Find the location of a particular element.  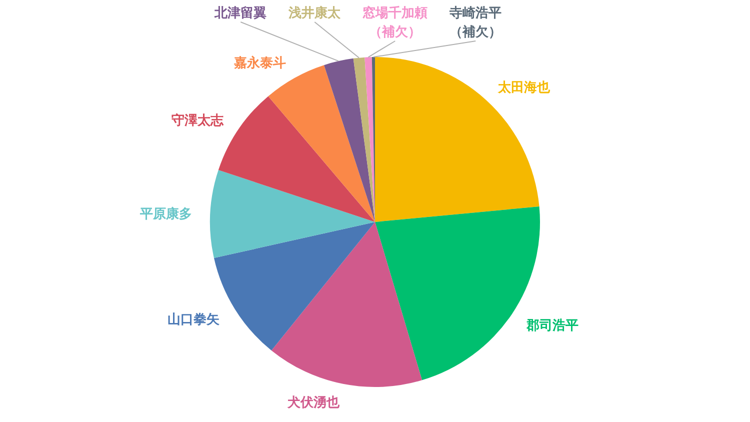

slice-label: 郡司浩平 is located at coordinates (552, 326).